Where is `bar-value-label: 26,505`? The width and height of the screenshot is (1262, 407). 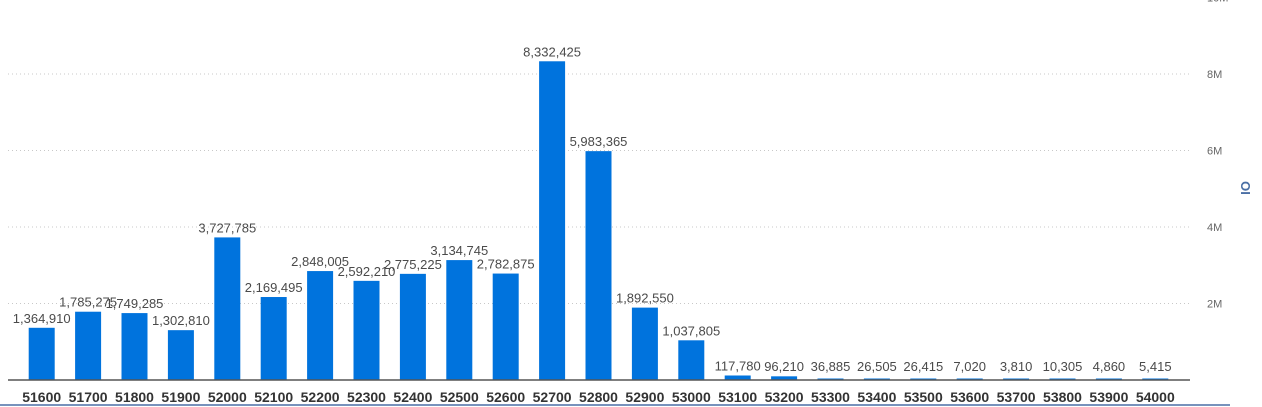
bar-value-label: 26,505 is located at coordinates (877, 366).